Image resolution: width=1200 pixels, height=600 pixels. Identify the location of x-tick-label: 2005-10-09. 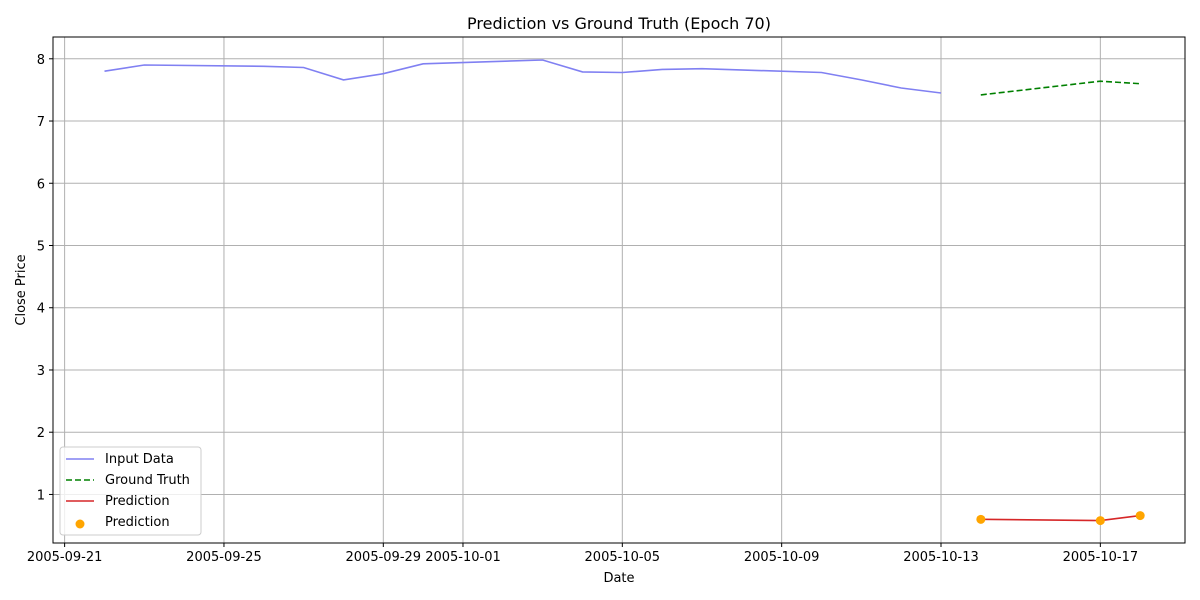
(782, 557).